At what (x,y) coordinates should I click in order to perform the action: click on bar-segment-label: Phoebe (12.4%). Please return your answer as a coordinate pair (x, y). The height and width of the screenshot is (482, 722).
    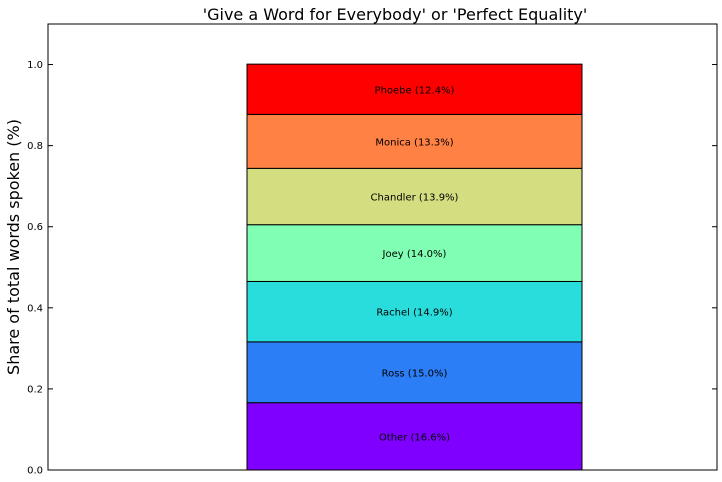
    Looking at the image, I should click on (415, 90).